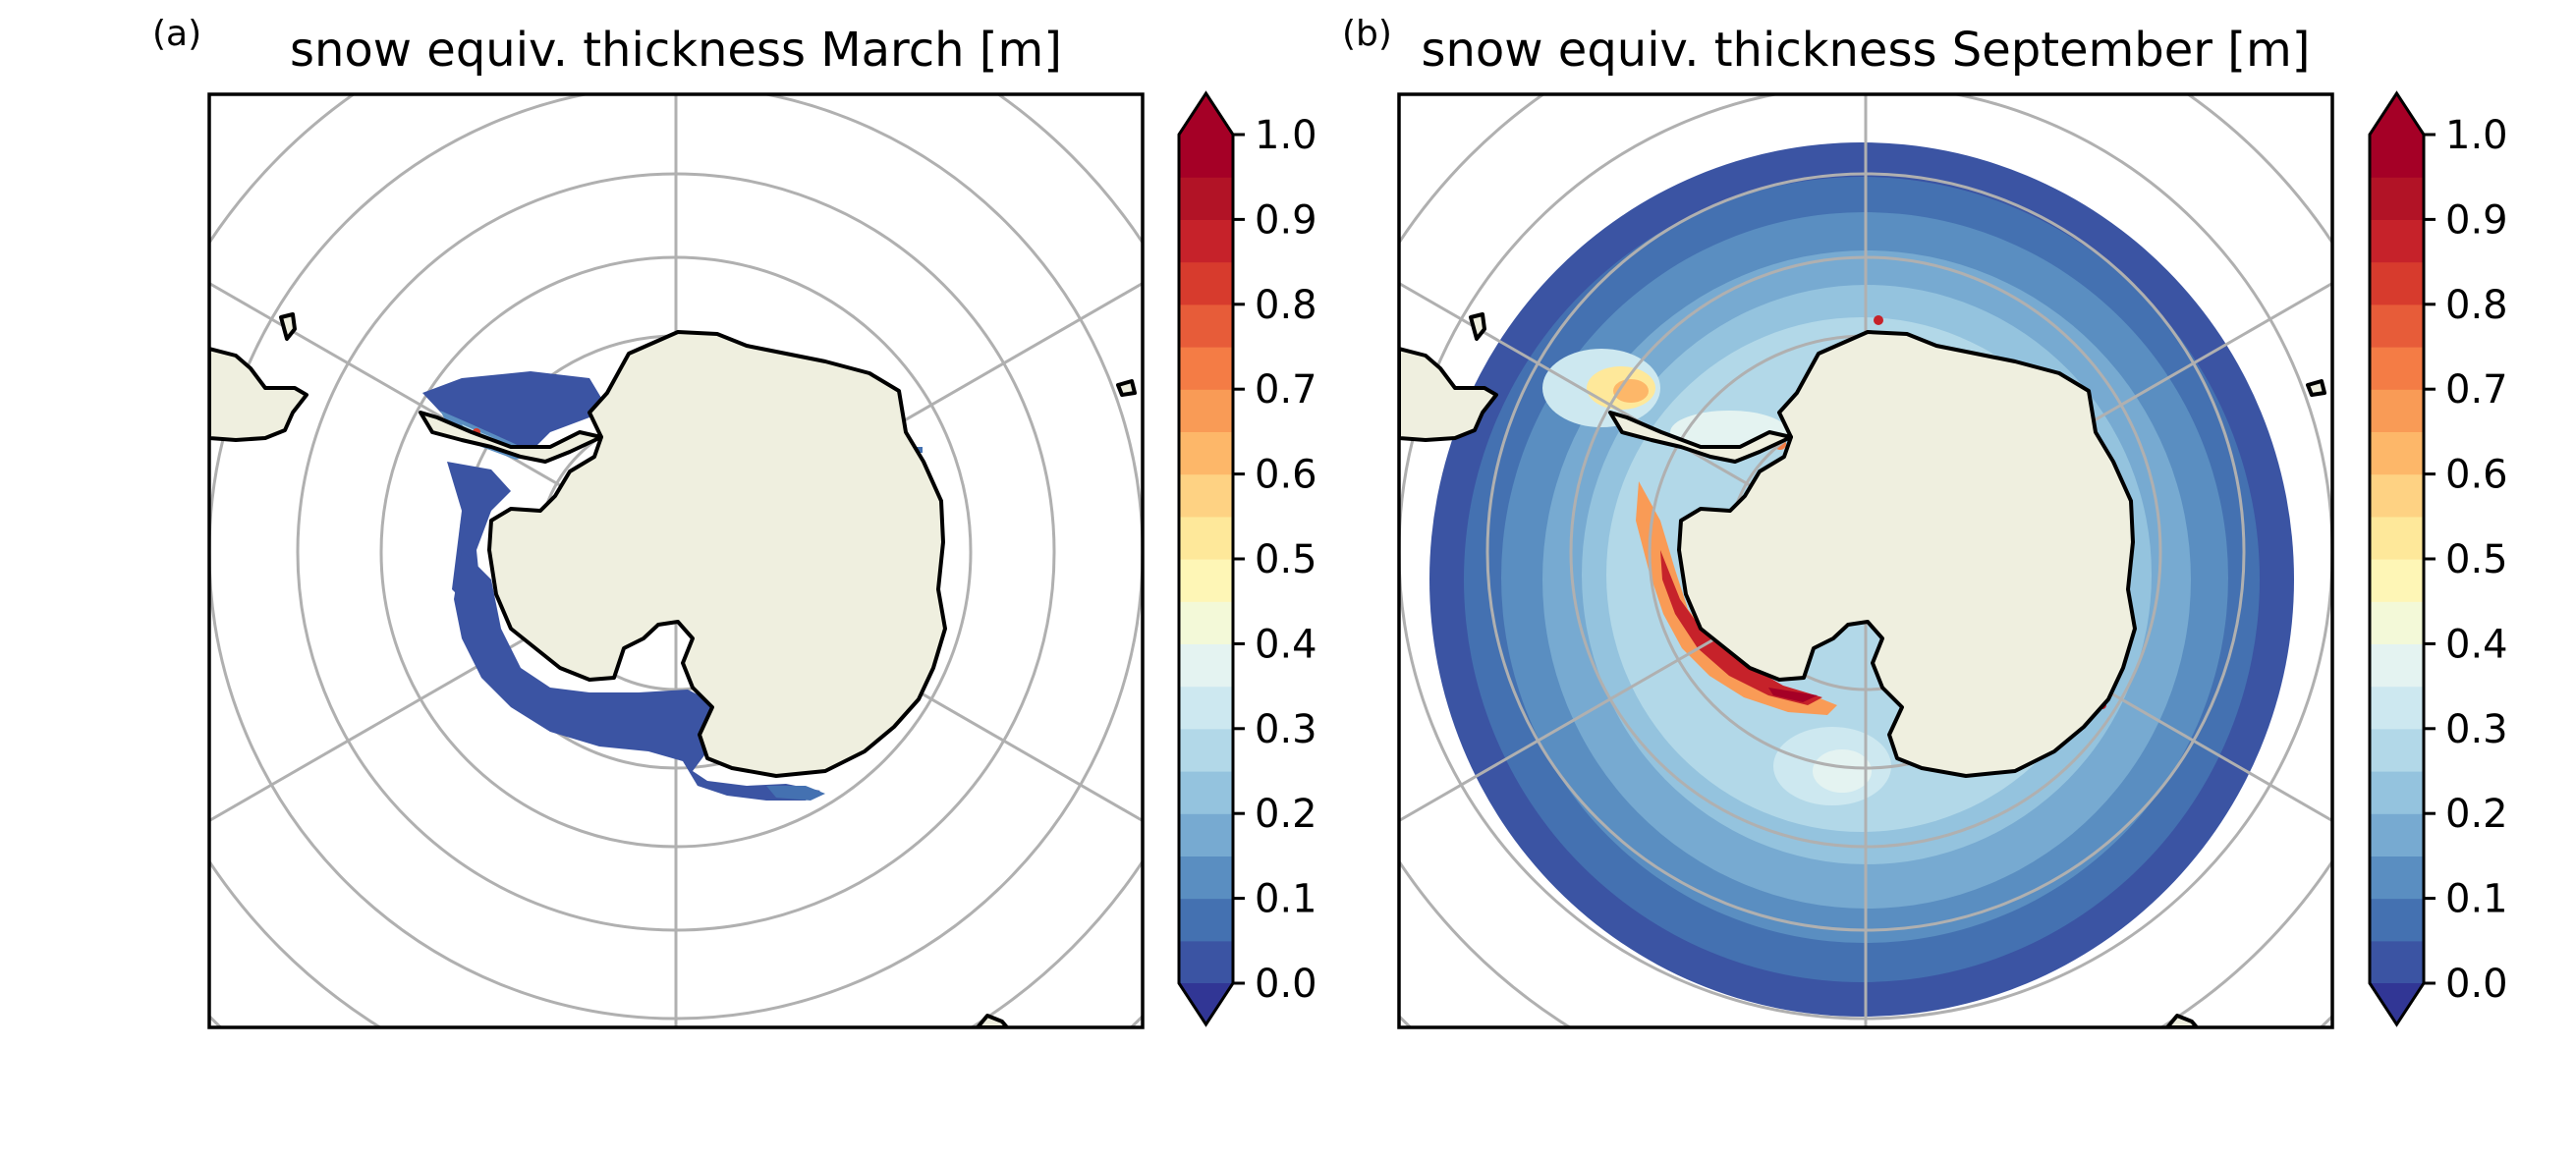 This screenshot has height=1160, width=2576. I want to click on colorbar-b-tick-label: 0.0, so click(2476, 984).